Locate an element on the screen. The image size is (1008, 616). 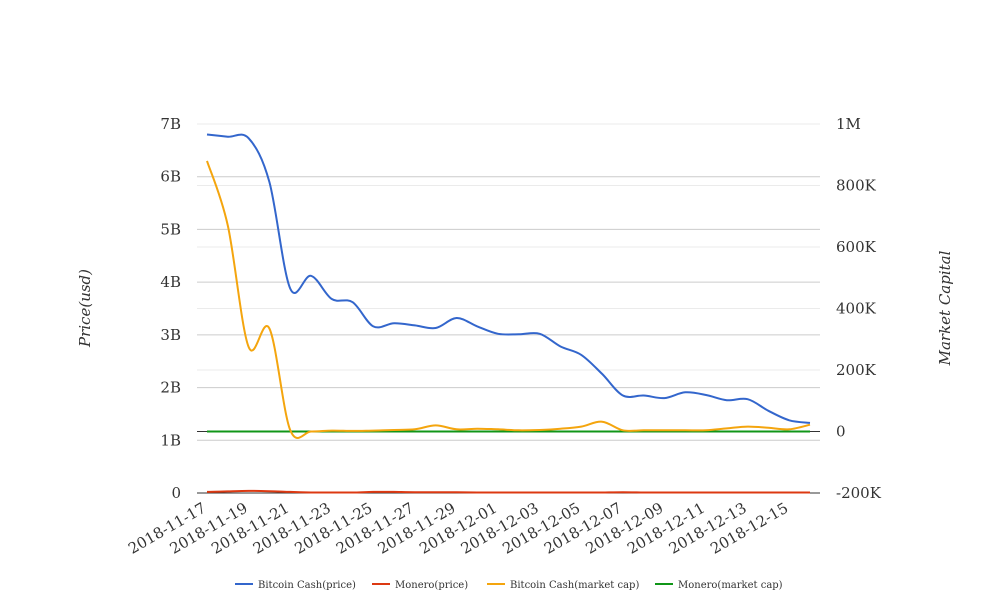
left-tick-label: 4B is located at coordinates (170, 282).